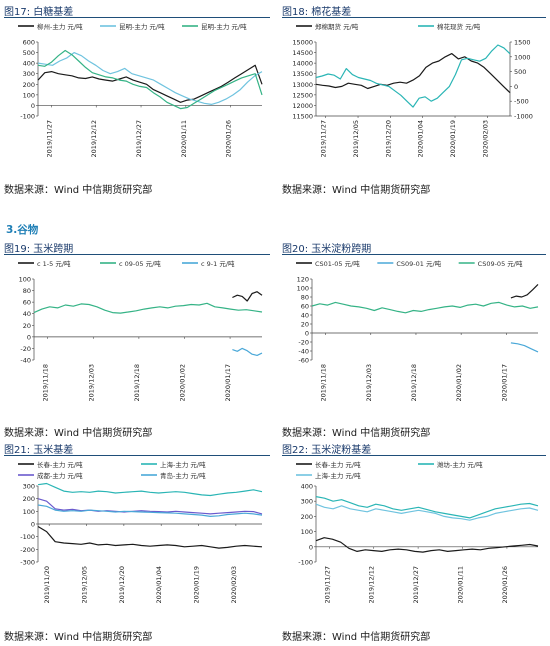 The height and width of the screenshot is (646, 550). What do you see at coordinates (414, 382) in the screenshot?
I see `x-tick-label: 2019/12/18` at bounding box center [414, 382].